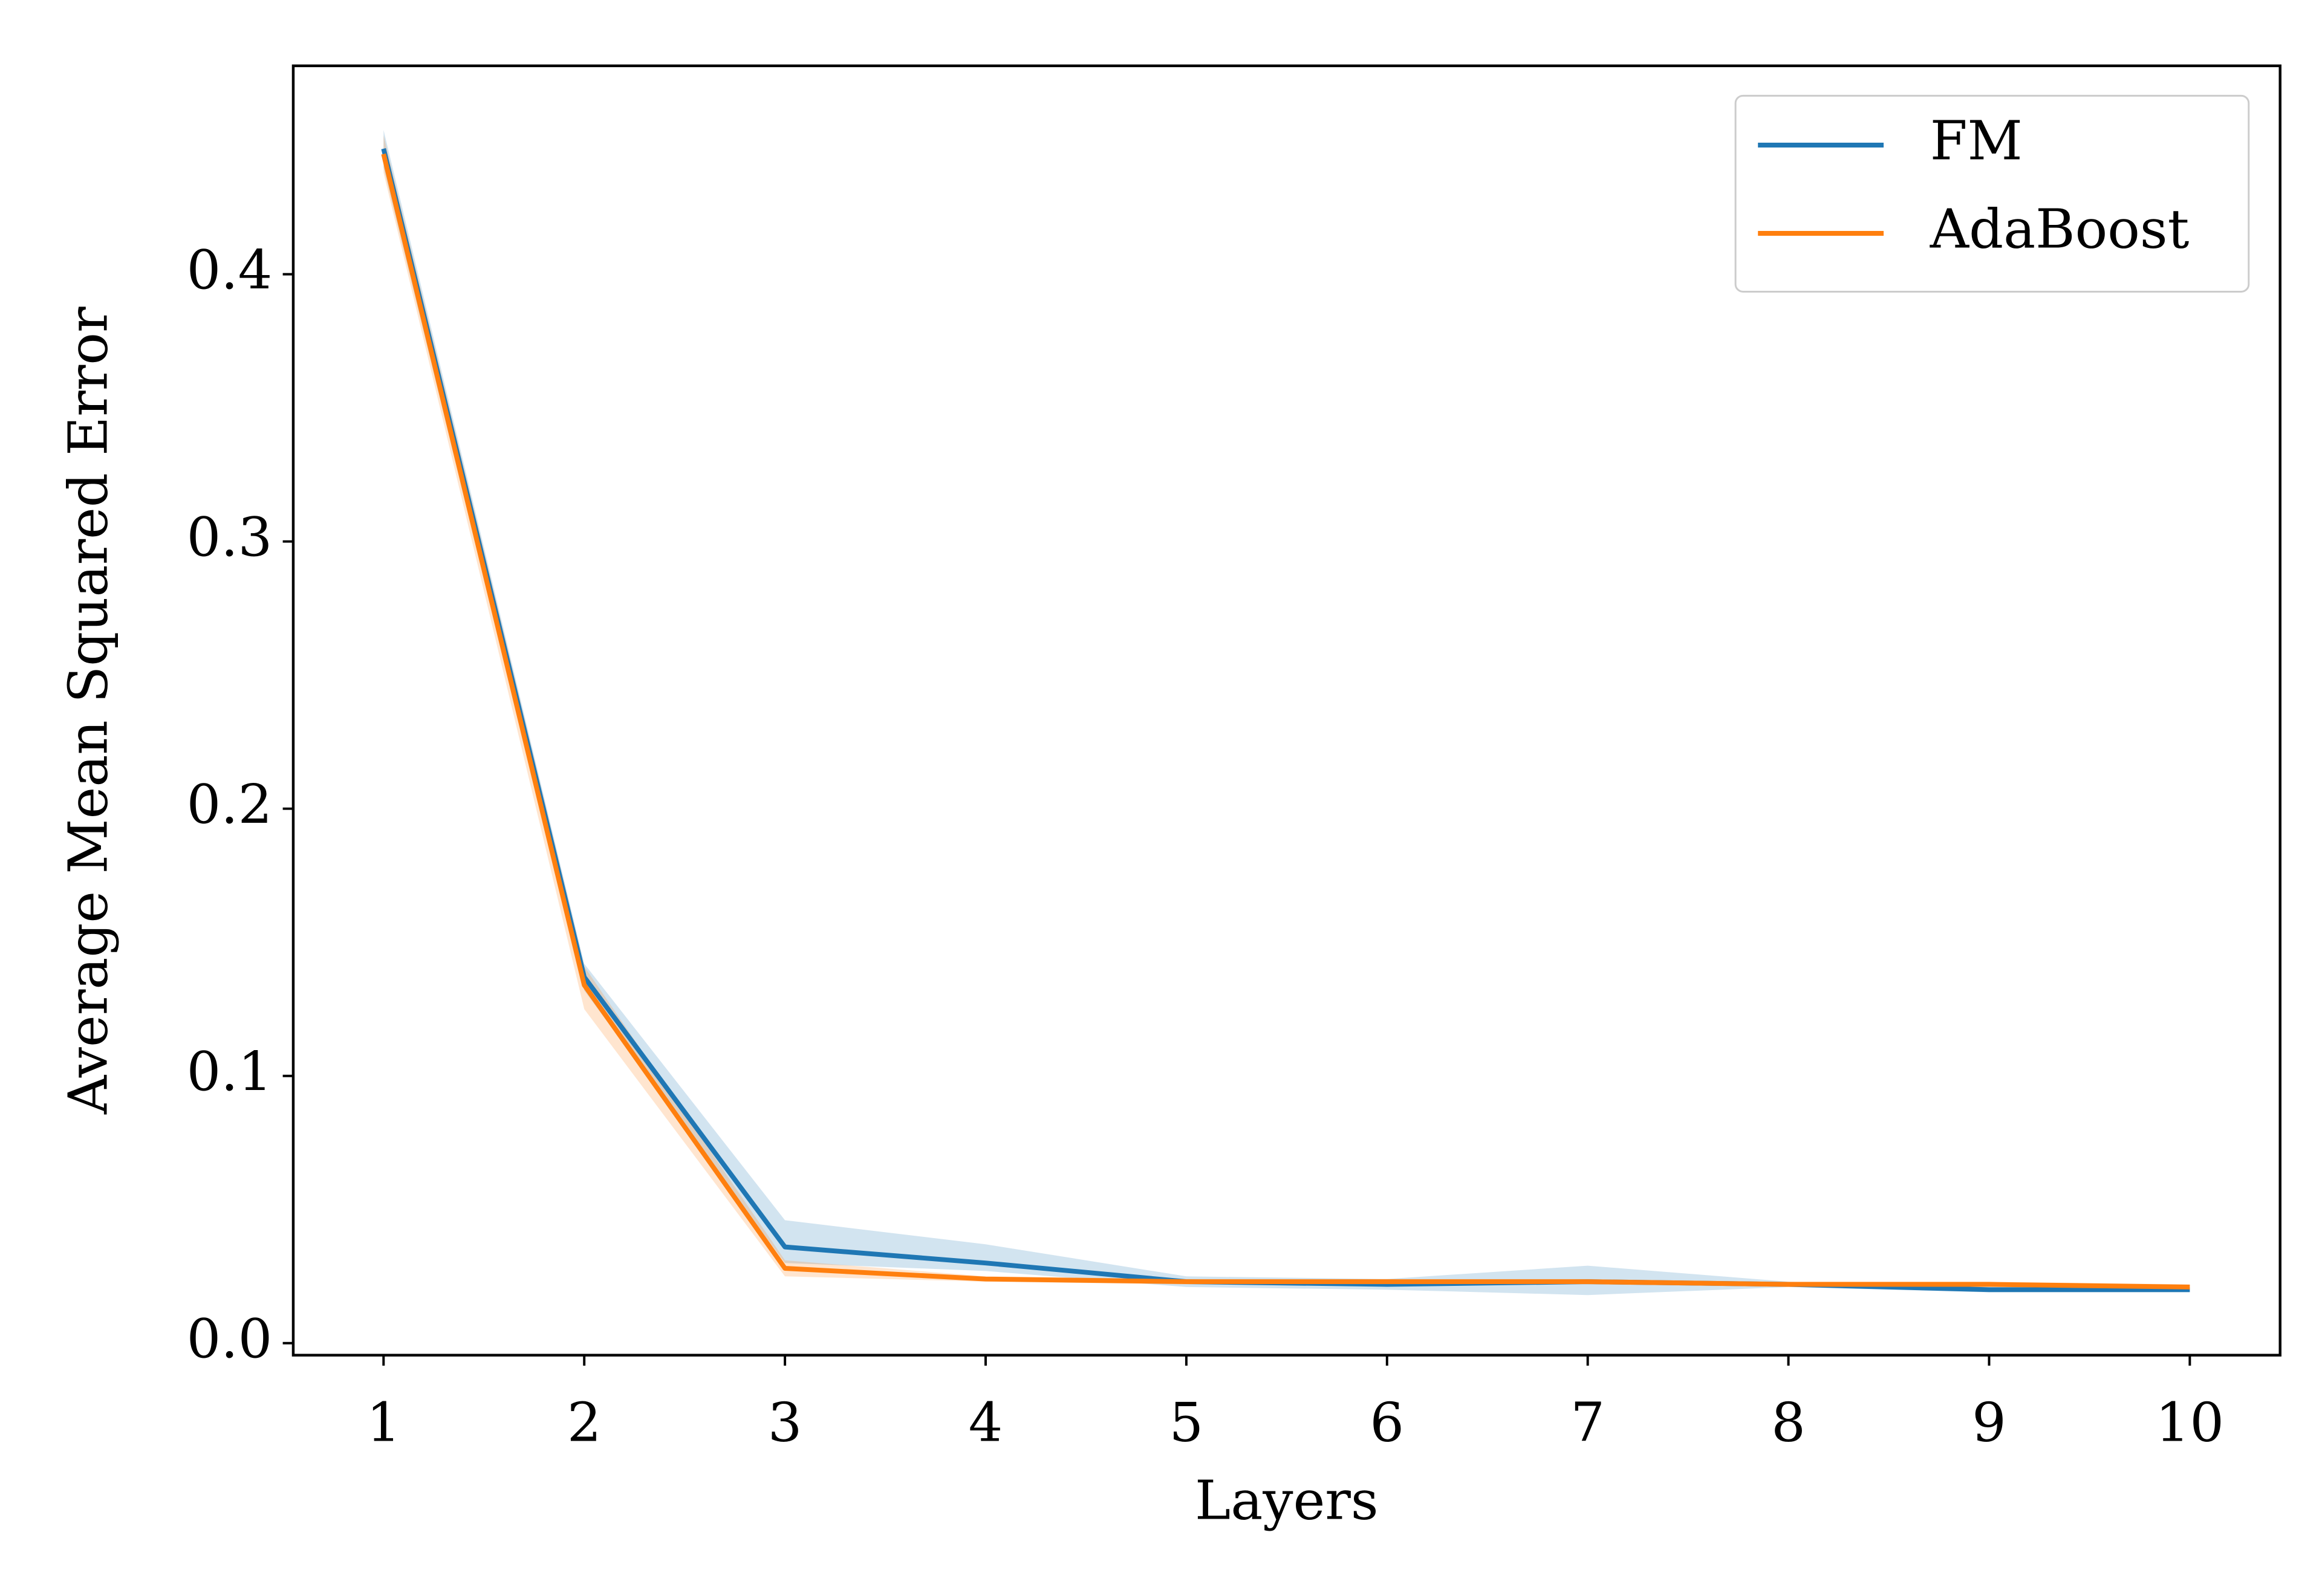 The width and height of the screenshot is (2322, 1596). Describe the element at coordinates (230, 1071) in the screenshot. I see `y-tick-label: 0.1` at that location.